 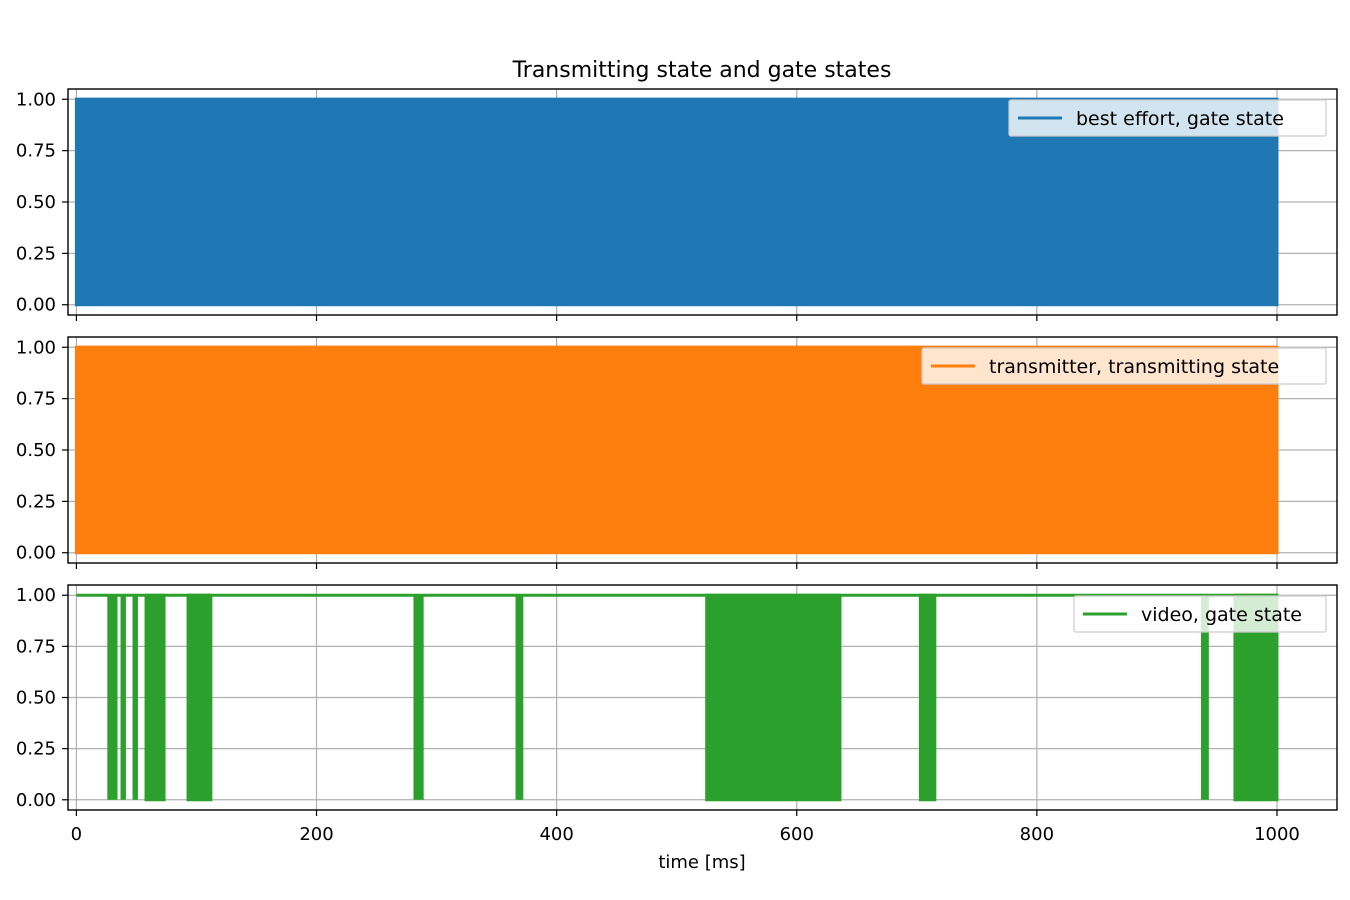 What do you see at coordinates (556, 834) in the screenshot?
I see `x-tick-label: 400` at bounding box center [556, 834].